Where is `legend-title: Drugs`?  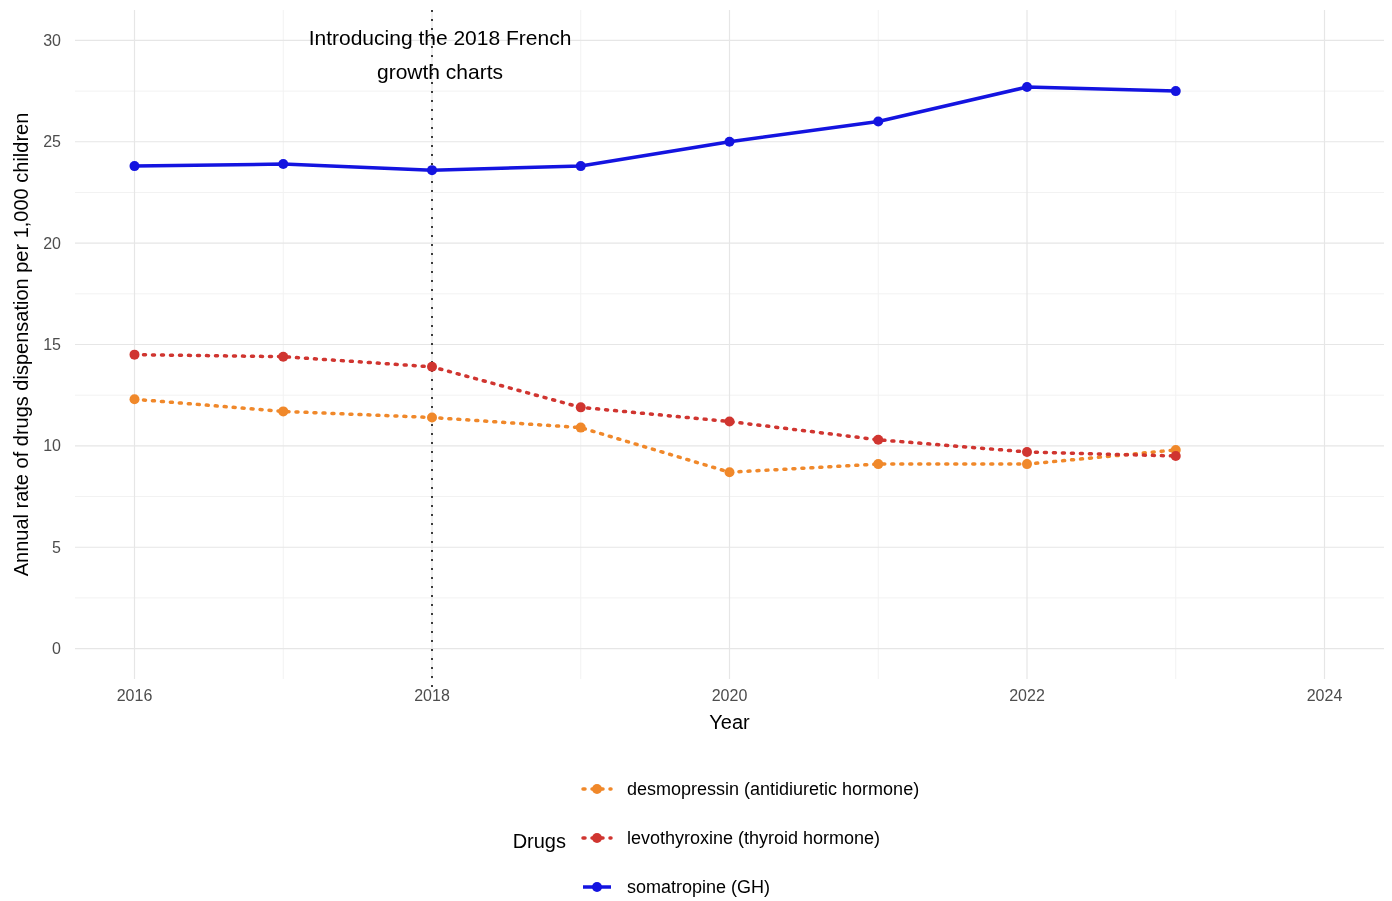
legend-title: Drugs is located at coordinates (539, 841).